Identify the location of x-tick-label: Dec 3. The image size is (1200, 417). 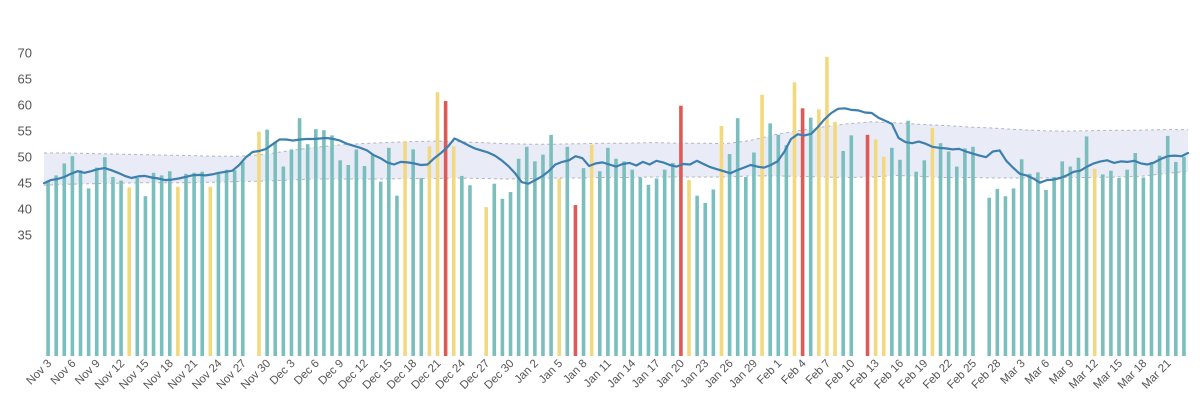
(283, 373).